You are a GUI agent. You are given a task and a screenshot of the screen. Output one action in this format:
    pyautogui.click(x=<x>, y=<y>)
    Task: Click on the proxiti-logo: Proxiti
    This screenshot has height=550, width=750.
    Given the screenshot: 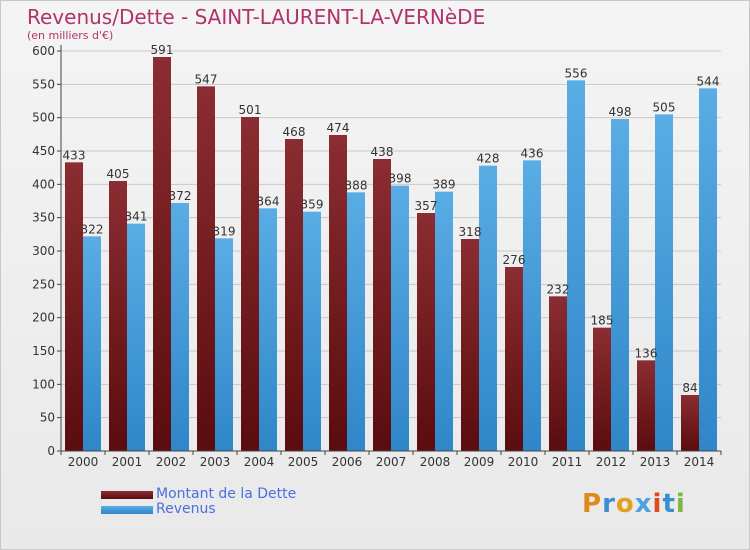 What is the action you would take?
    pyautogui.click(x=634, y=504)
    